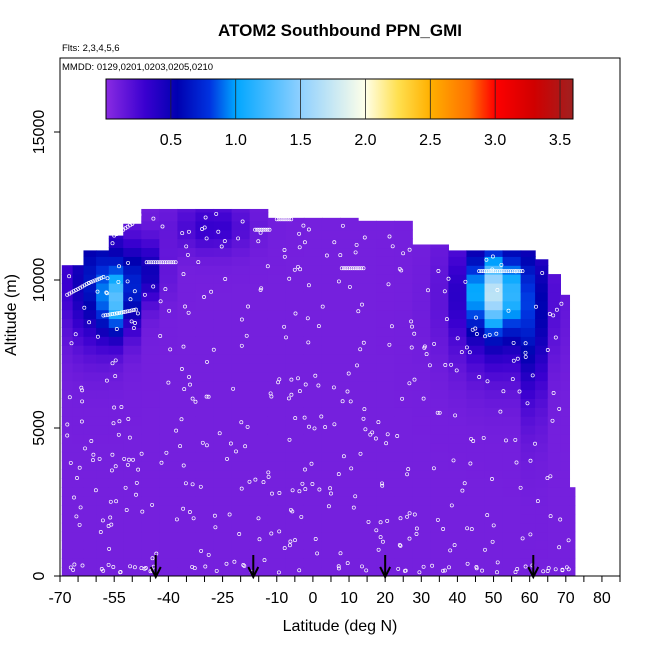  I want to click on colorbar-ticks: 0.5 1.0 1.5 2.0 2.5 3.0 3.5, so click(365, 114).